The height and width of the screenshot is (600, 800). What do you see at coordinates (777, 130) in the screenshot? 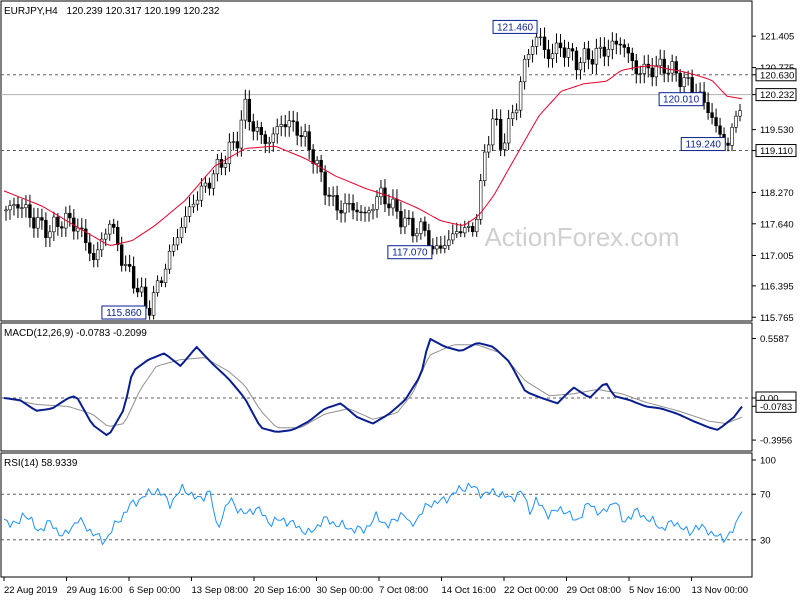
I see `y-tick-label: 119.530` at bounding box center [777, 130].